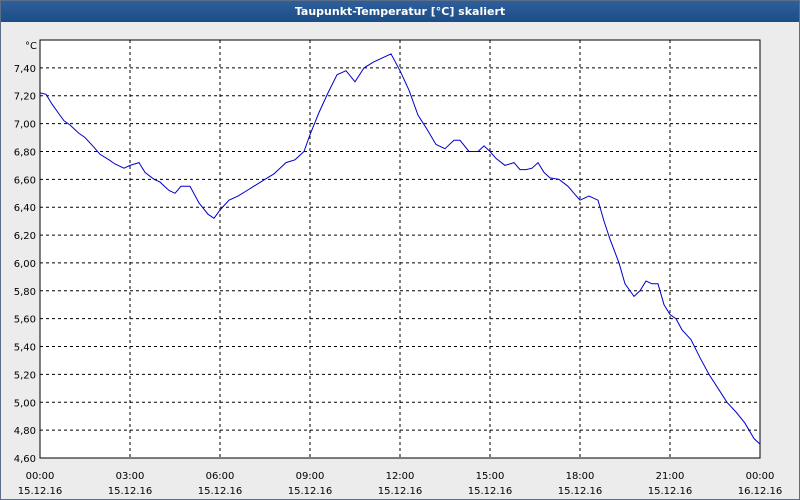  Describe the element at coordinates (25, 125) in the screenshot. I see `y-tick-label: 7,00` at that location.